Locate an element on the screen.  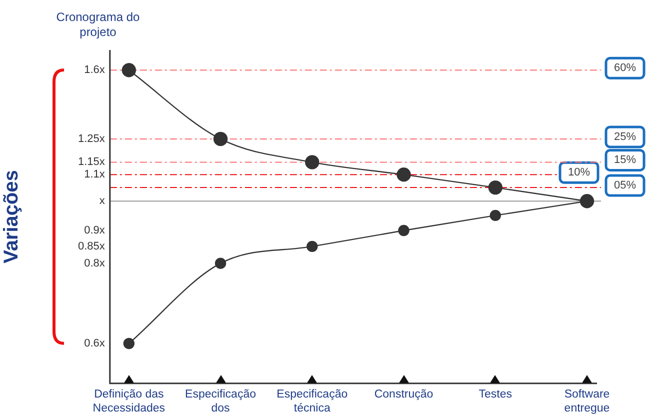
text: 60% is located at coordinates (625, 68).